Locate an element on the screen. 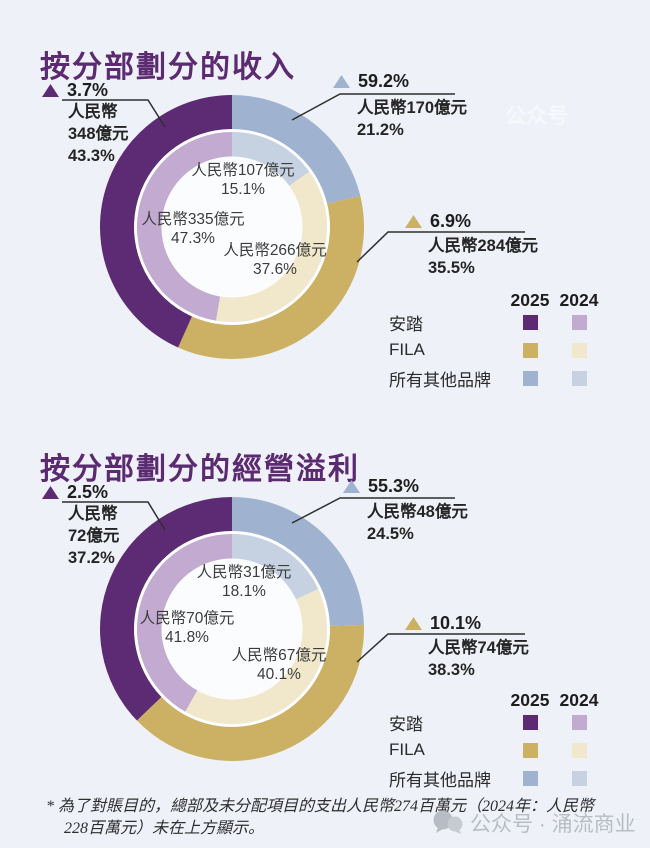  yoy-growth-value: 6.9% is located at coordinates (451, 221).